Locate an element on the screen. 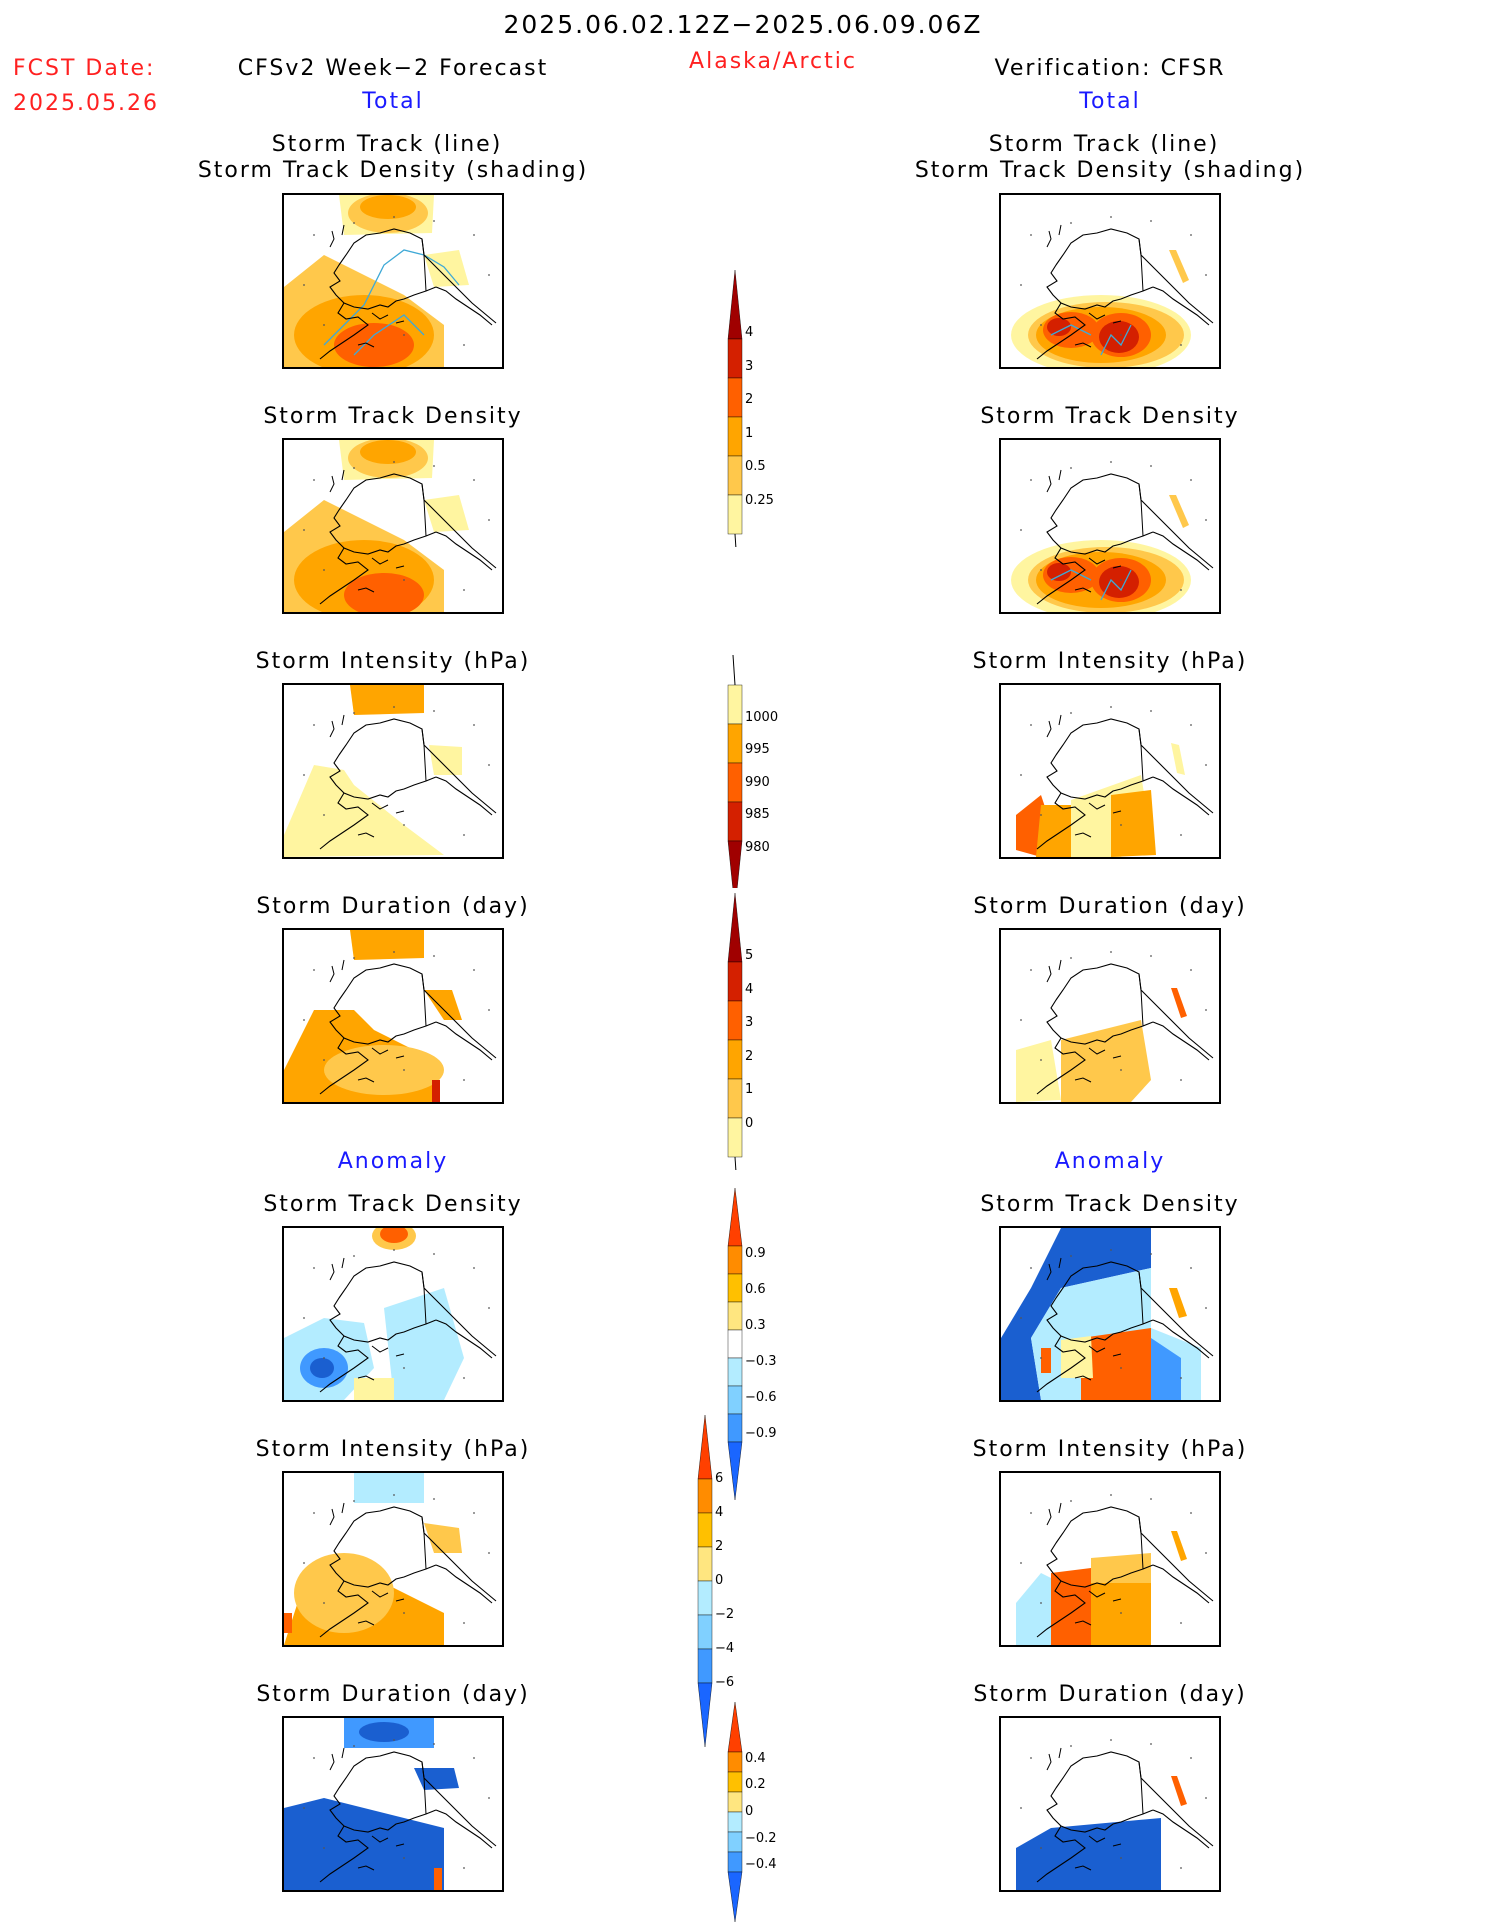 This screenshot has height=1930, width=1487. storm-track-line is located at coordinates (391, 302).